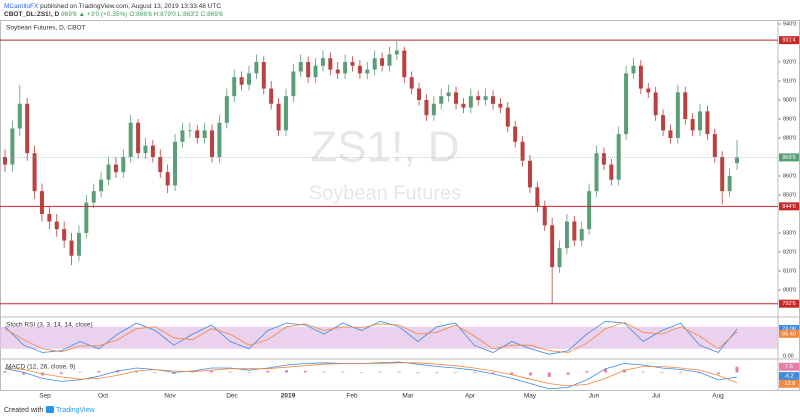 This screenshot has height=419, width=800. I want to click on y-tick-label: 920'0, so click(789, 62).